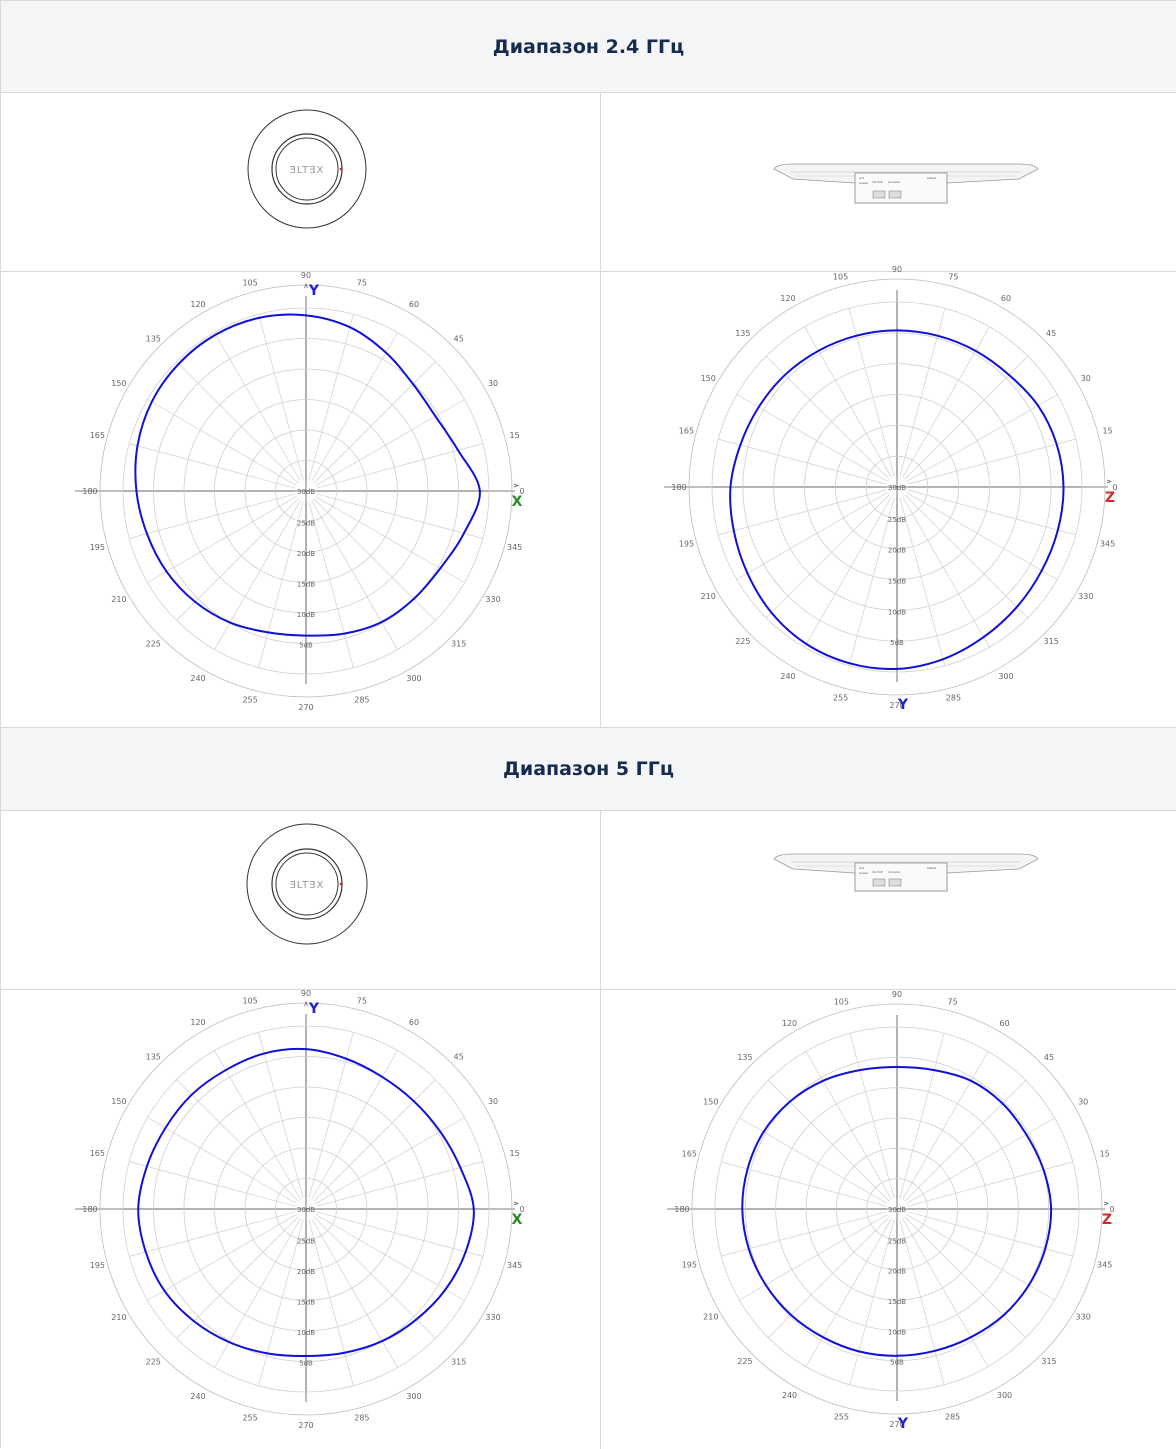 The width and height of the screenshot is (1176, 1449). Describe the element at coordinates (249, 282) in the screenshot. I see `angle-tick-label: 105` at that location.